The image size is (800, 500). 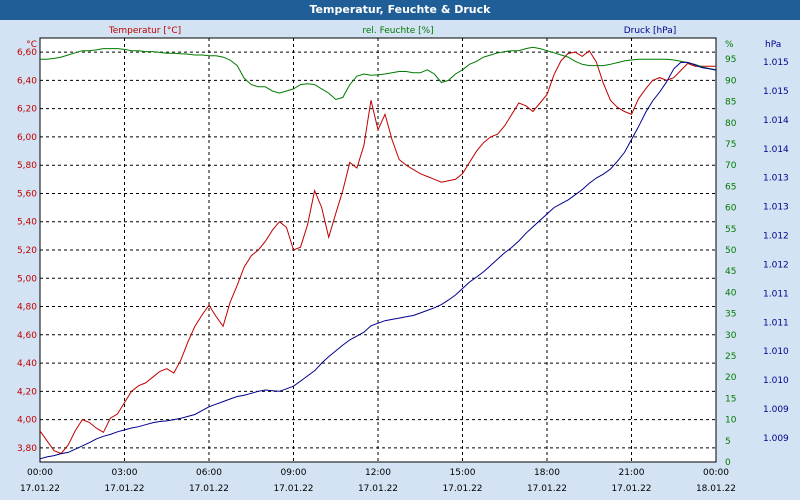 What do you see at coordinates (27, 364) in the screenshot?
I see `left-axis-tick: 4,40` at bounding box center [27, 364].